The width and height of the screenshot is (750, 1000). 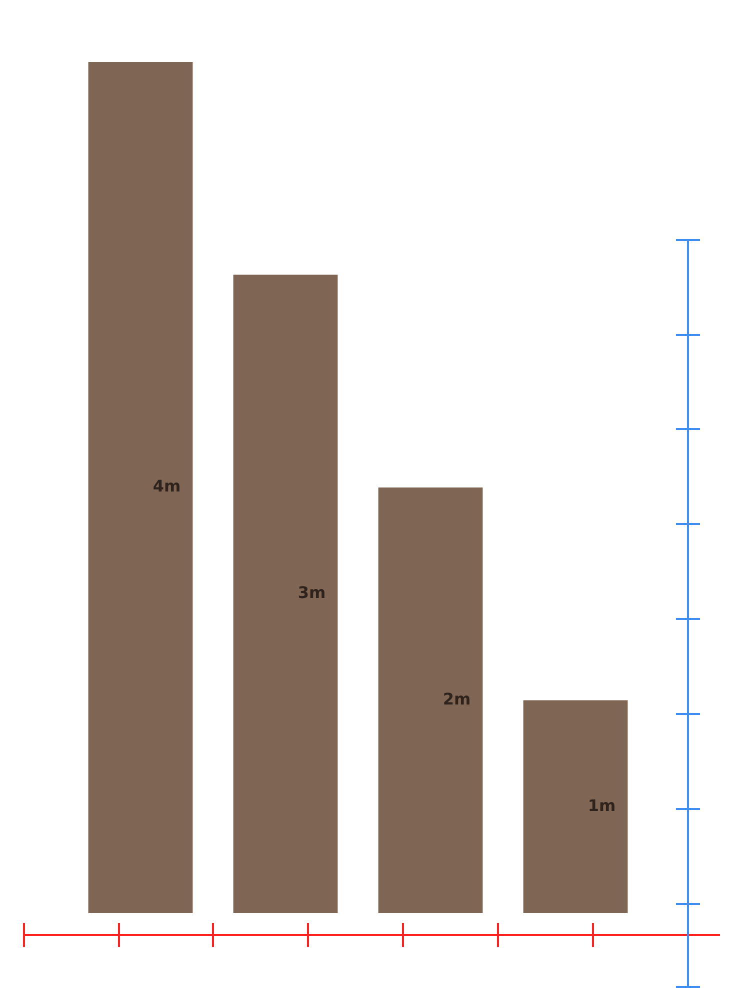 I want to click on data-label: 2m, so click(x=456, y=698).